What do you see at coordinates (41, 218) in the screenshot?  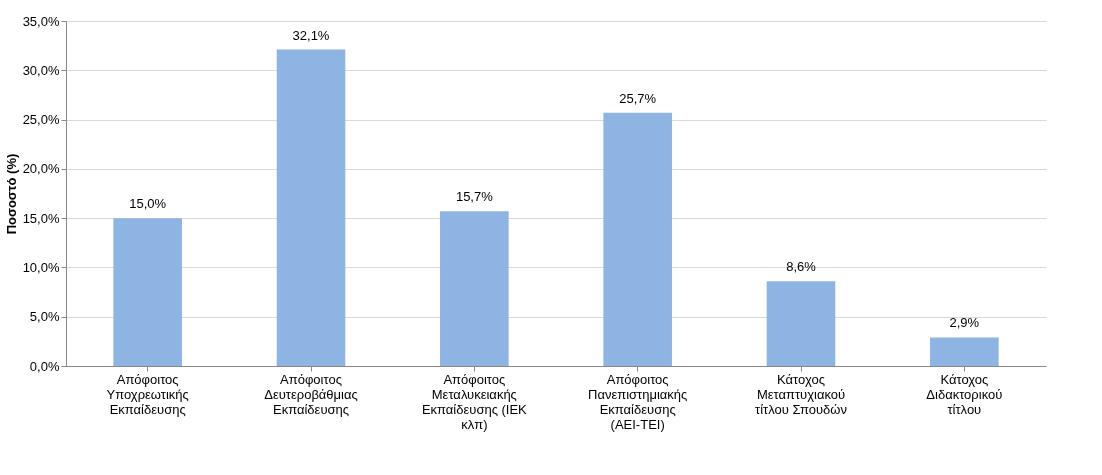 I see `y-tick-label: 15,0%` at bounding box center [41, 218].